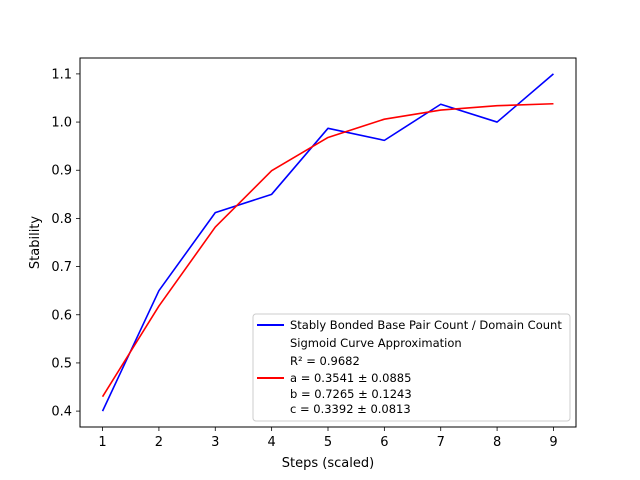 This screenshot has height=480, width=640. I want to click on x-tick-label: 1, so click(102, 442).